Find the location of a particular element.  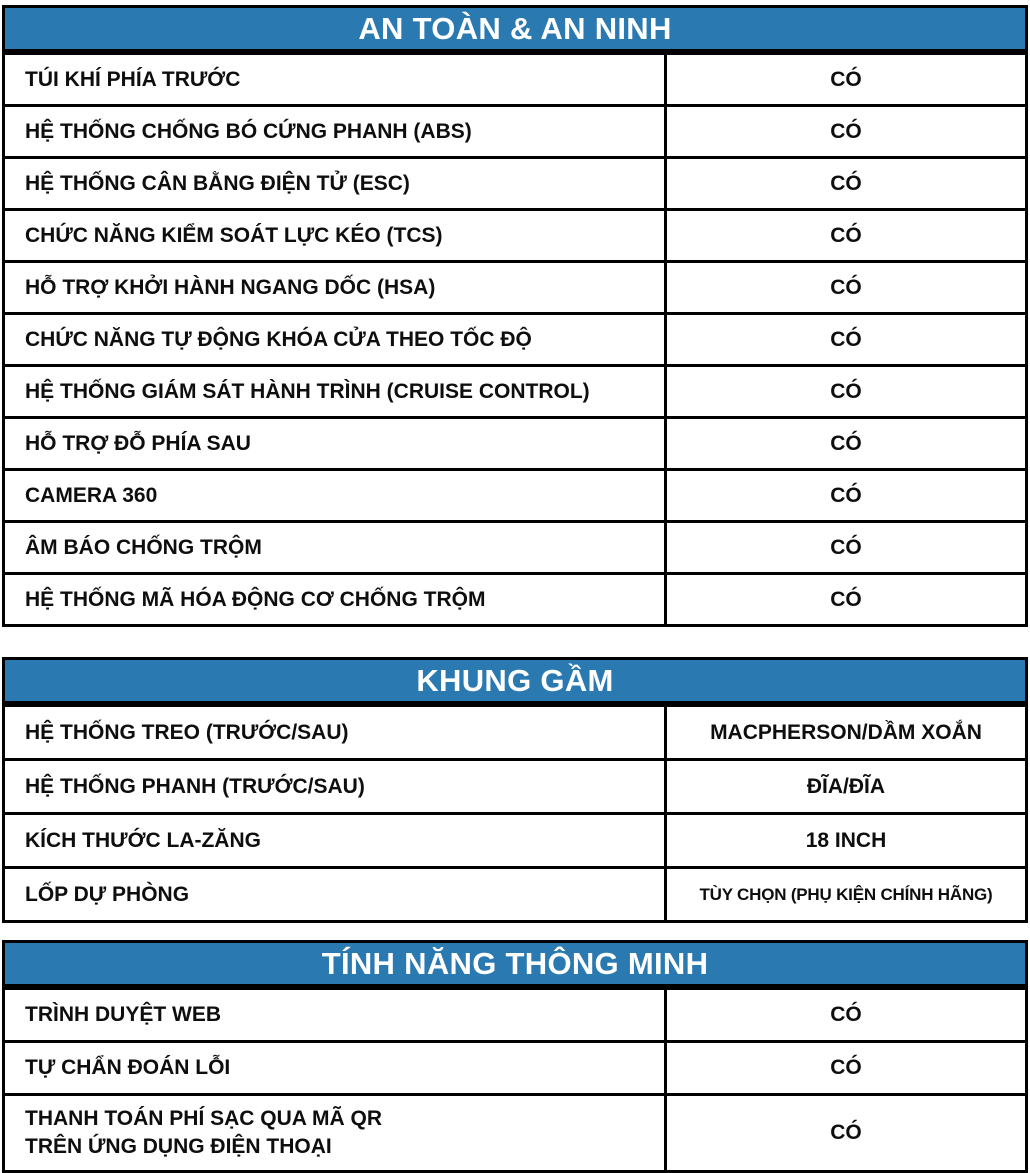

feature-label: LỐP DỰ PHÒNG is located at coordinates (336, 894).